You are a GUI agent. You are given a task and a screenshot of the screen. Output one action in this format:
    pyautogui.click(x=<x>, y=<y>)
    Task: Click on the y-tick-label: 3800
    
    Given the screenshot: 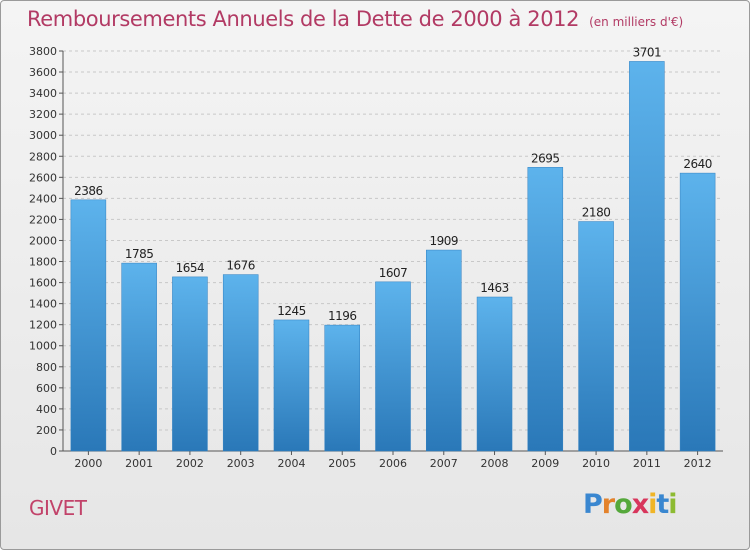 What is the action you would take?
    pyautogui.click(x=43, y=51)
    